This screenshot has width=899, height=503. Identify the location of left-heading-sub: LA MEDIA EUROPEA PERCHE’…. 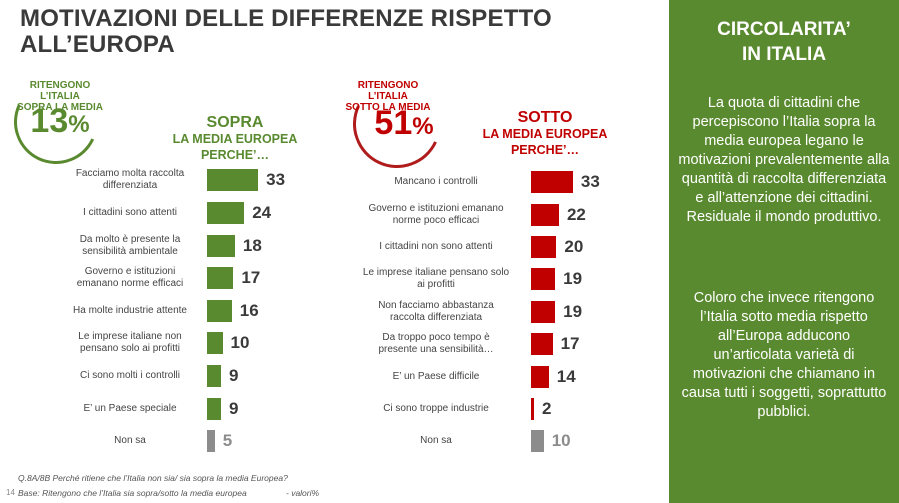
(235, 147).